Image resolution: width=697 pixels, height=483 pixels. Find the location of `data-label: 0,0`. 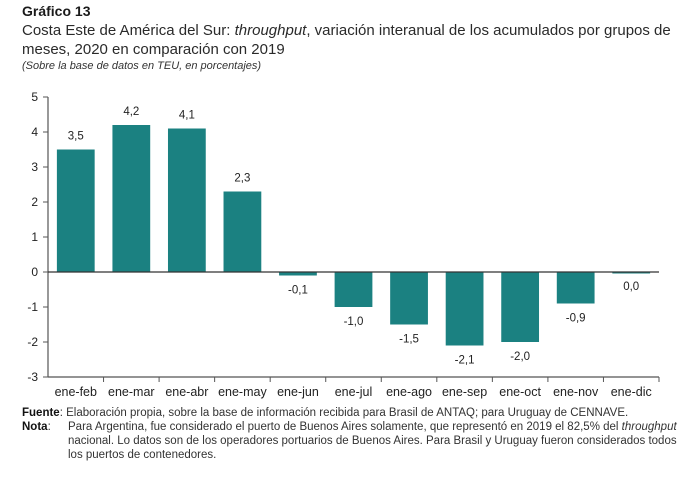

data-label: 0,0 is located at coordinates (631, 287).